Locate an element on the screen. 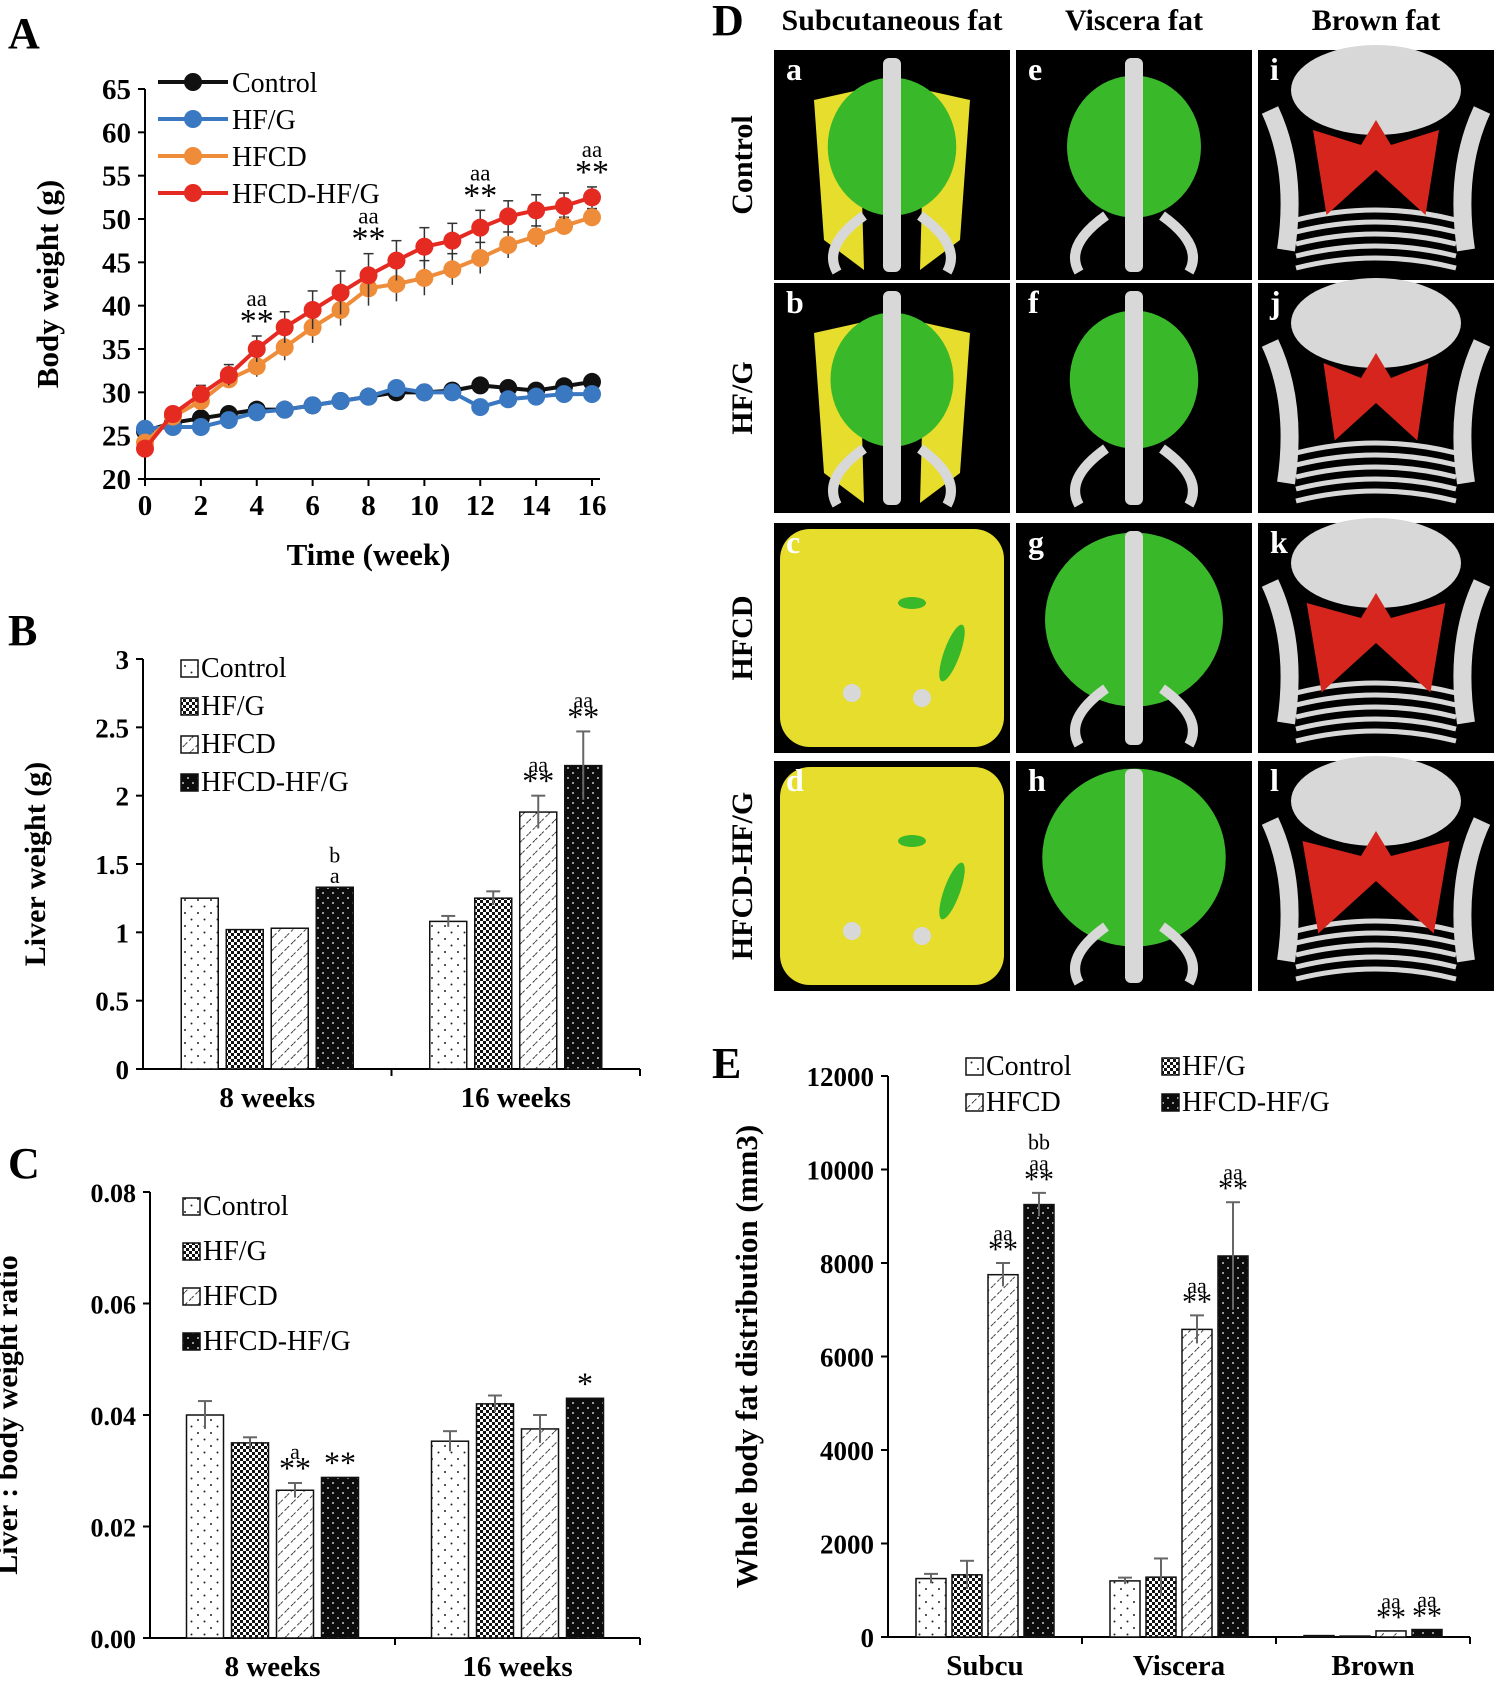  y-tick-label: 1.5 is located at coordinates (112, 865).